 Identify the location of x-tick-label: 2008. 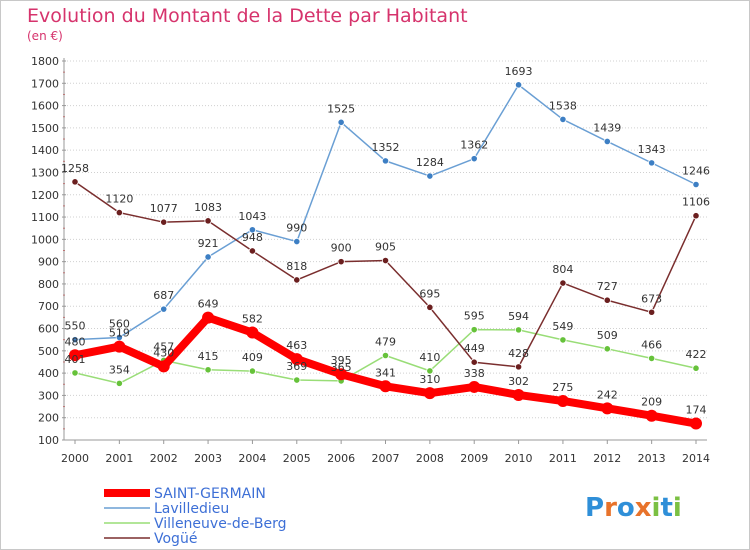
(430, 458).